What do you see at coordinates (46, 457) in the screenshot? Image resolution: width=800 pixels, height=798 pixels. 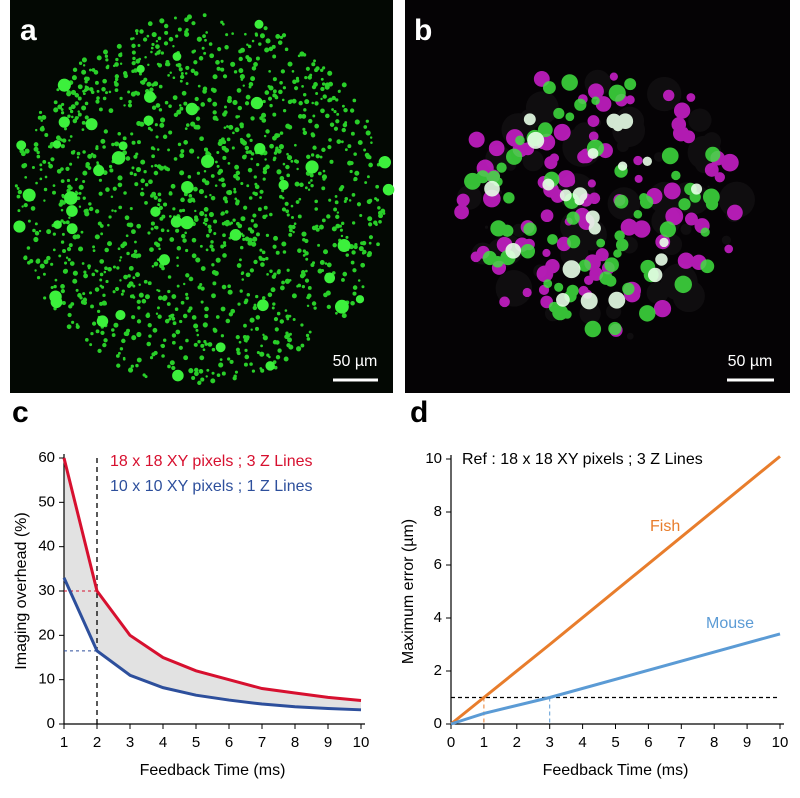 I see `y-tick-label: 60` at bounding box center [46, 457].